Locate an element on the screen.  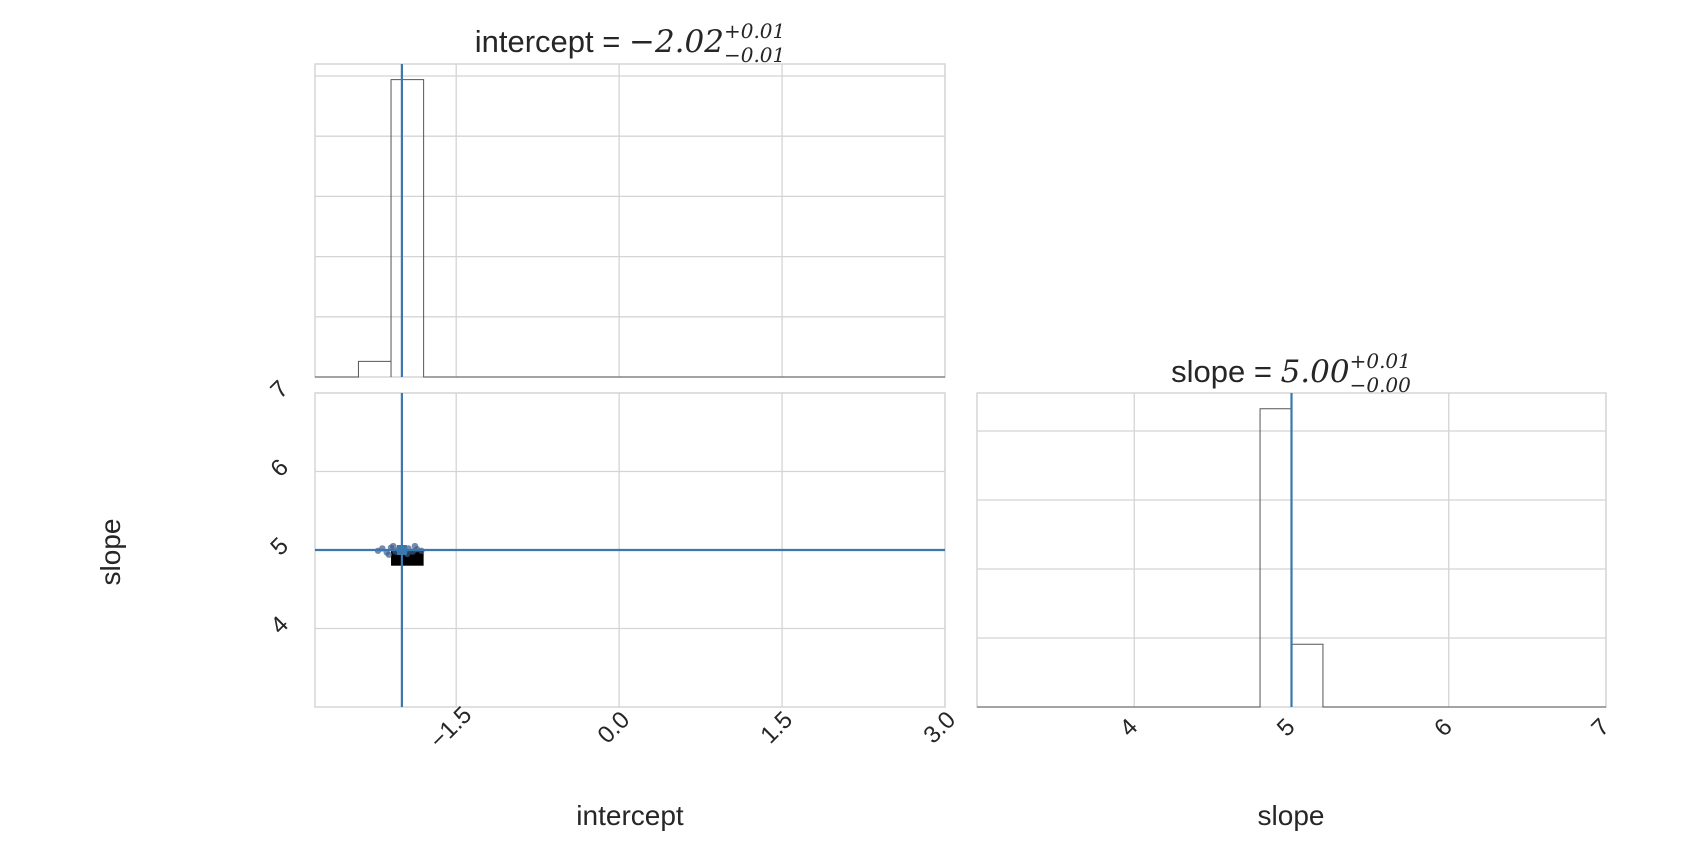
panel-title: intercept = −2.02+0.01 −0.01 is located at coordinates (630, 43).